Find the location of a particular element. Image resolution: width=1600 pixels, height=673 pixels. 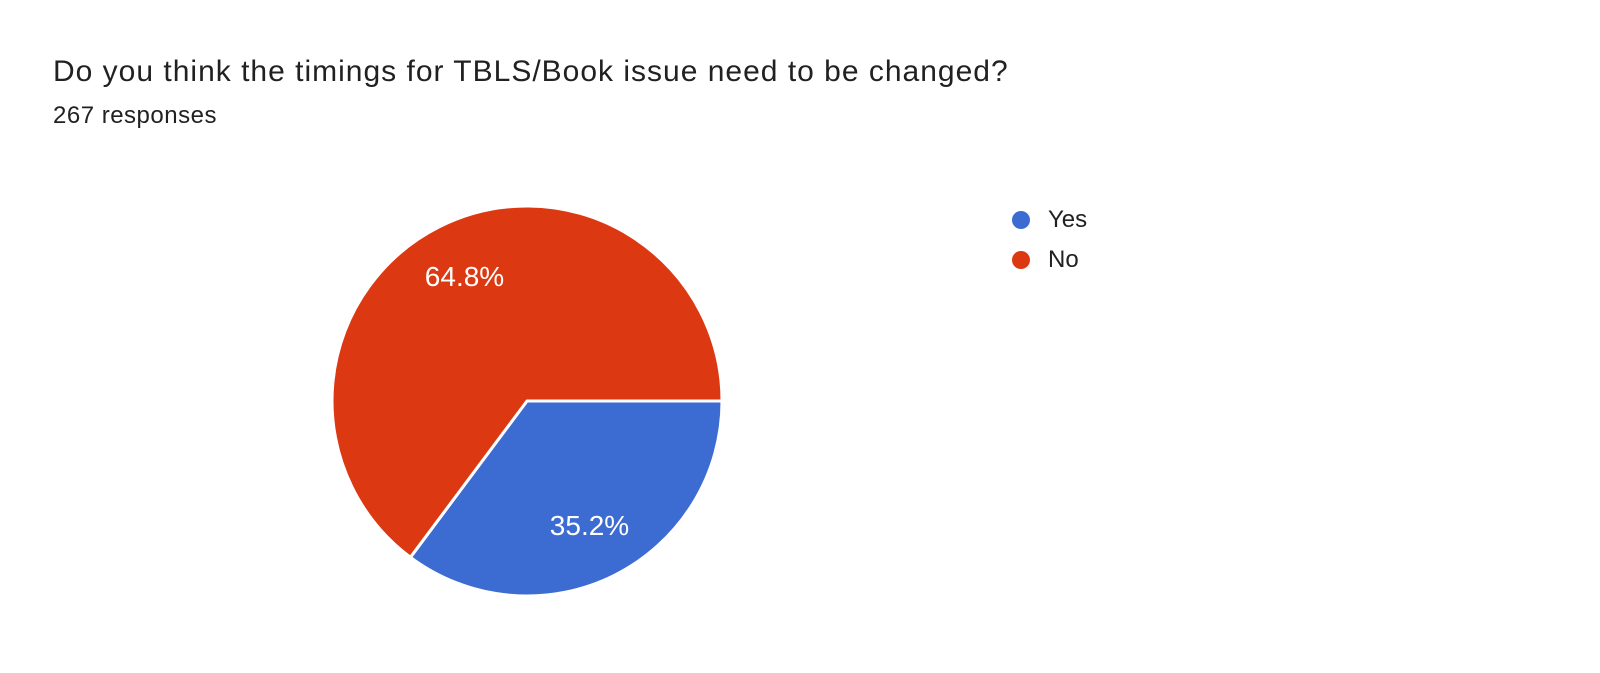

legend-label: Yes is located at coordinates (1068, 219).